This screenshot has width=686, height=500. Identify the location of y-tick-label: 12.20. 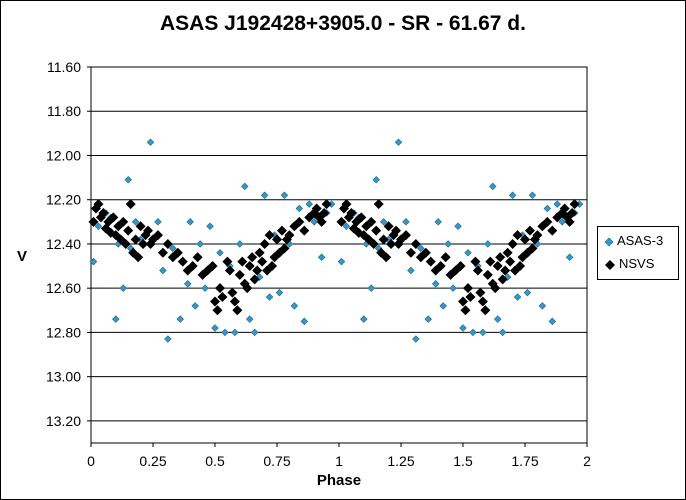
(63, 200).